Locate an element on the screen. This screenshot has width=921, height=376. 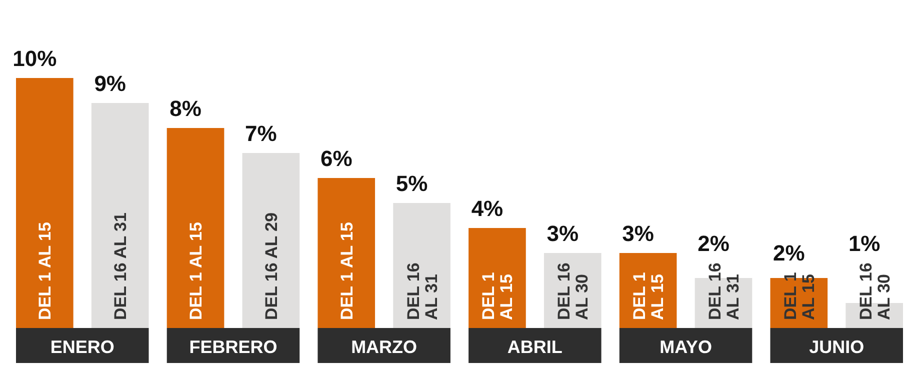
text: MARZO is located at coordinates (384, 347).